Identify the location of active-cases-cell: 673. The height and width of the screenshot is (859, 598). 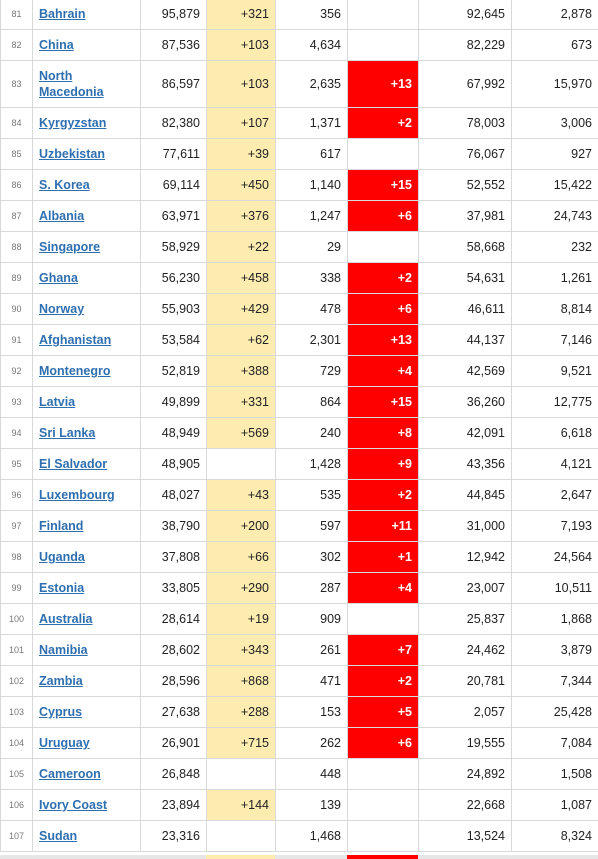
(554, 45).